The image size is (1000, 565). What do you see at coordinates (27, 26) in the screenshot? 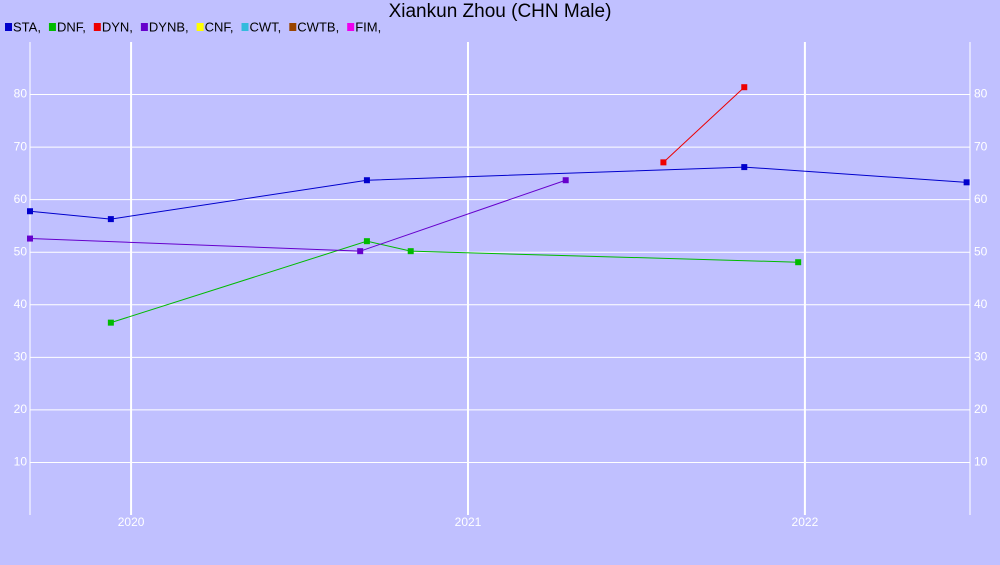
I see `legend-label: STA,` at bounding box center [27, 26].